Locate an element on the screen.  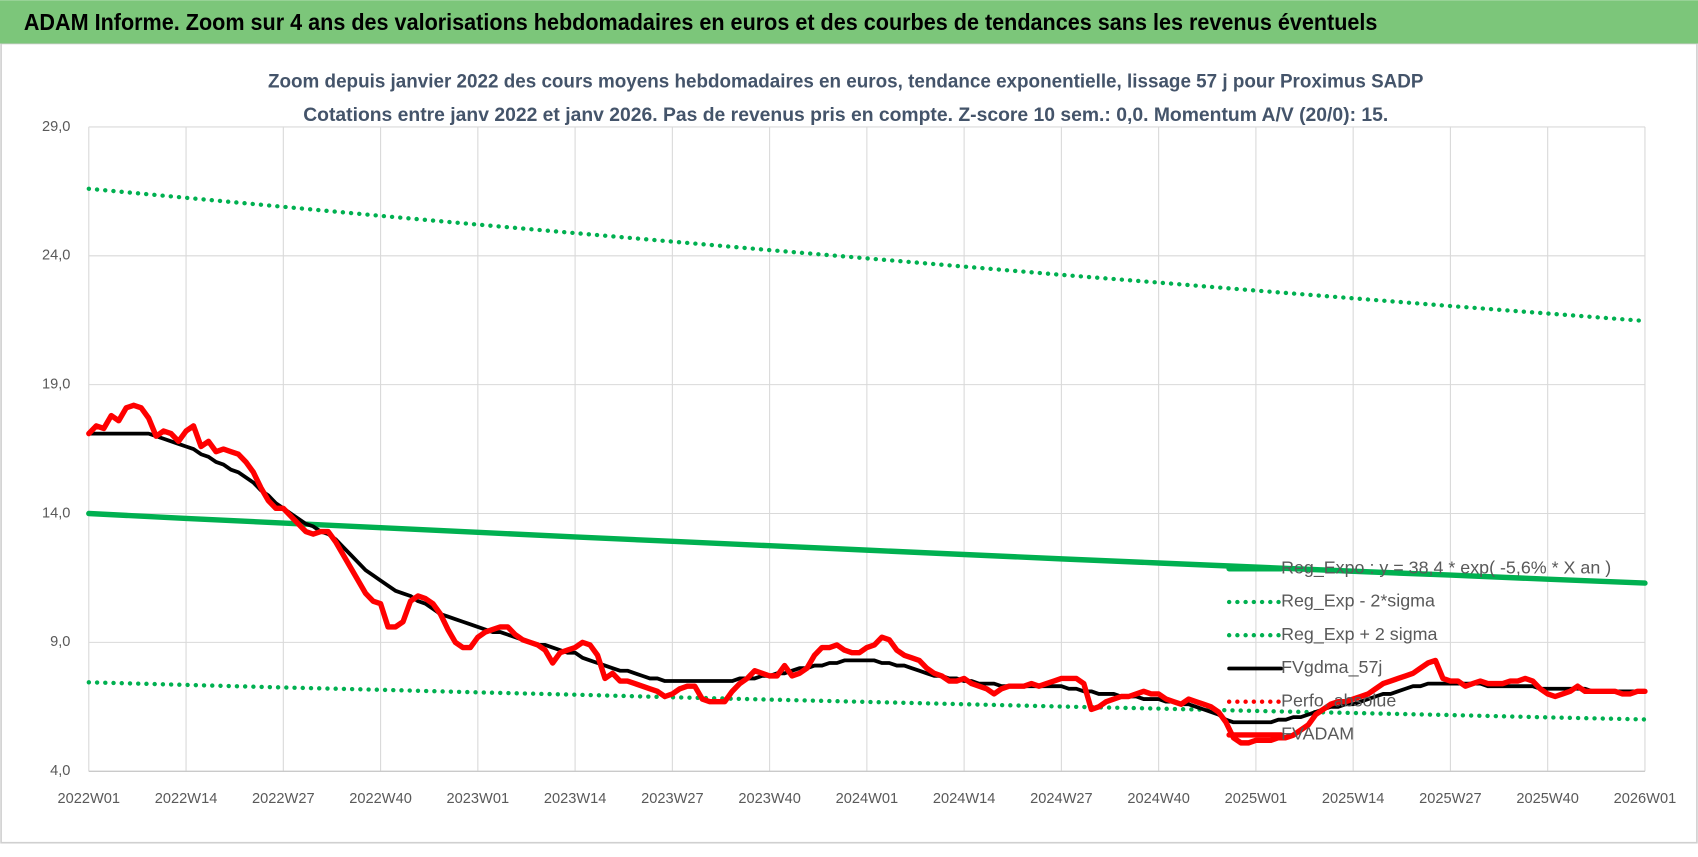
legend-label: FVADAM is located at coordinates (1317, 734).